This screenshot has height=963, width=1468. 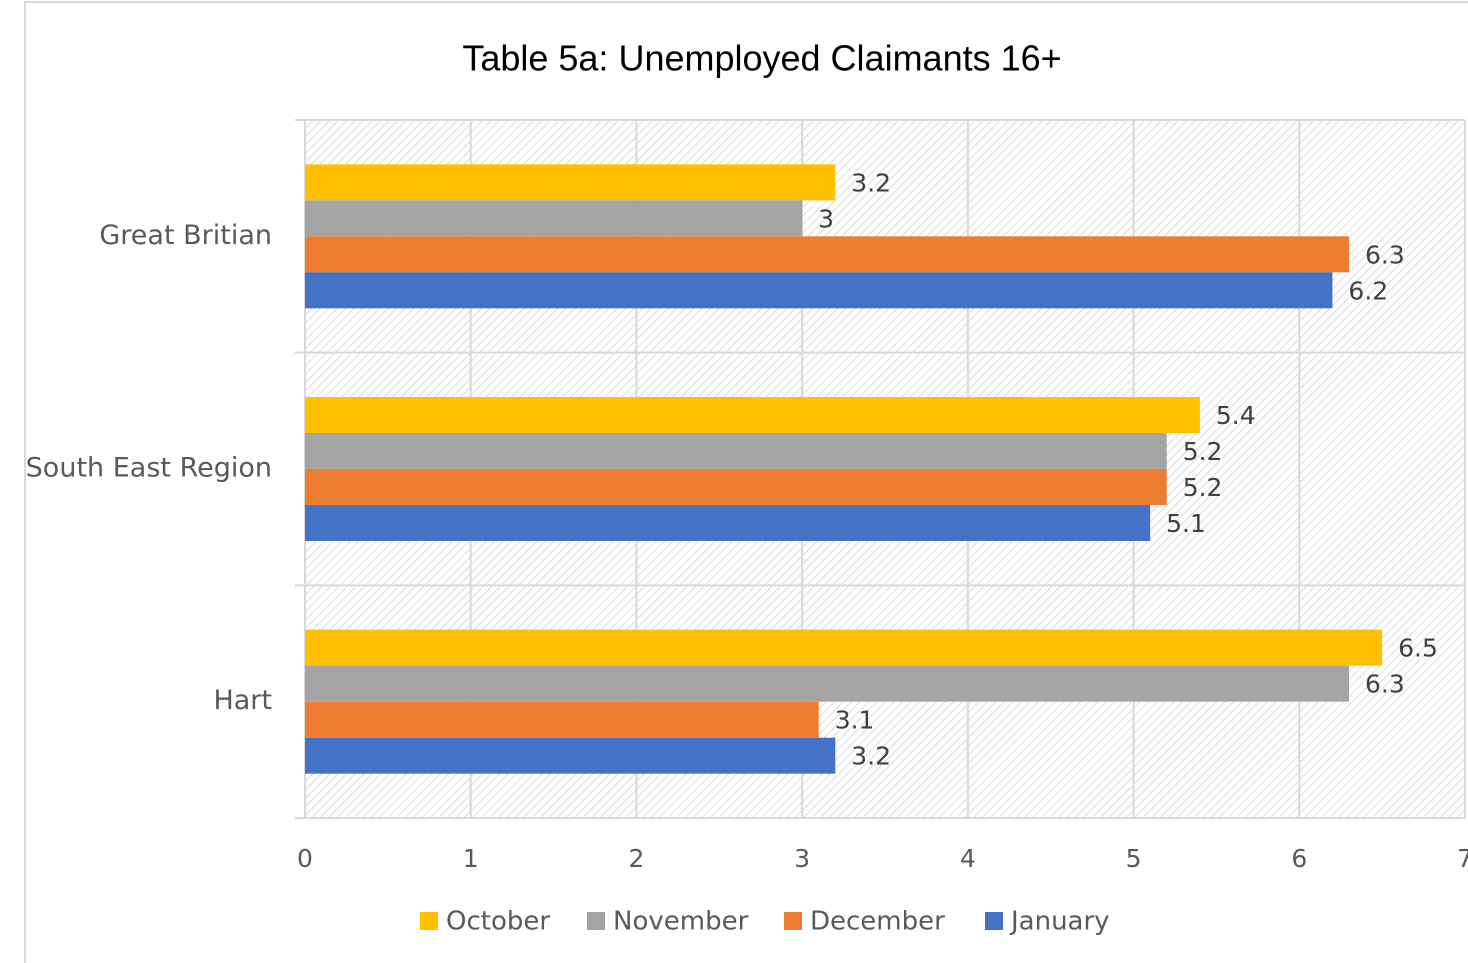 What do you see at coordinates (1134, 858) in the screenshot?
I see `x-tick-label: 5` at bounding box center [1134, 858].